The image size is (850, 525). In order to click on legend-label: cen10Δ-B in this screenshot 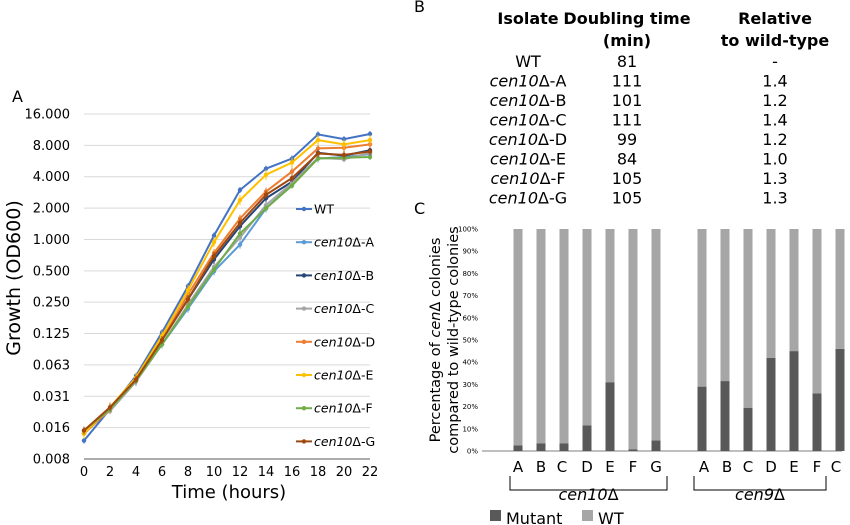, I will do `click(344, 275)`.